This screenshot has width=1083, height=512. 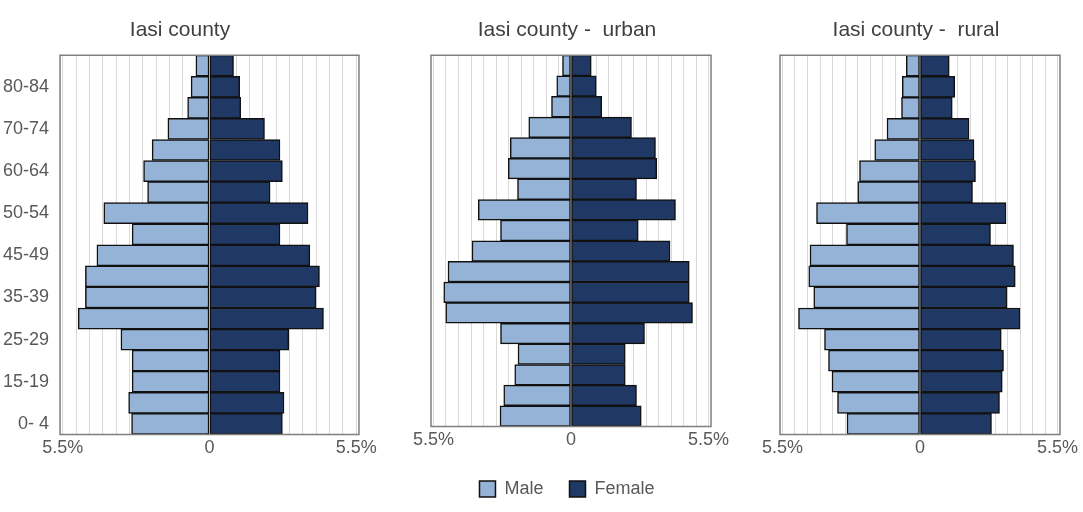 I want to click on y-tick-label: 60-64, so click(x=26, y=170).